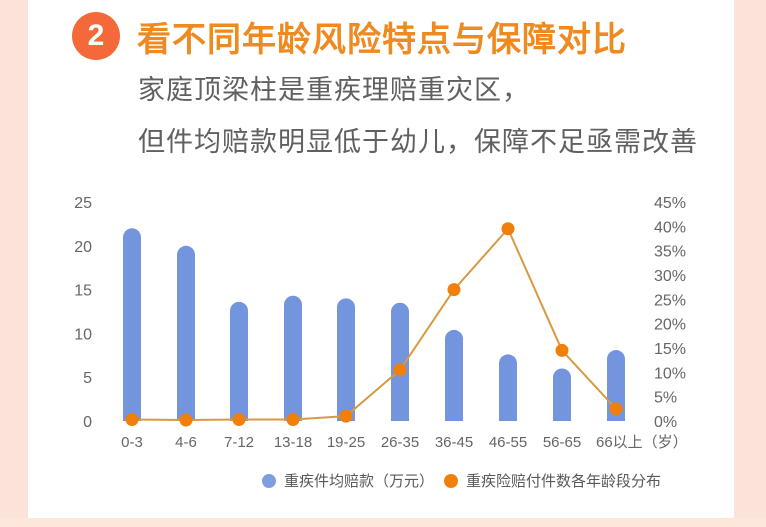 The height and width of the screenshot is (527, 766). I want to click on legend-line-label: 重疾险赔付件数各年龄段分布, so click(564, 481).